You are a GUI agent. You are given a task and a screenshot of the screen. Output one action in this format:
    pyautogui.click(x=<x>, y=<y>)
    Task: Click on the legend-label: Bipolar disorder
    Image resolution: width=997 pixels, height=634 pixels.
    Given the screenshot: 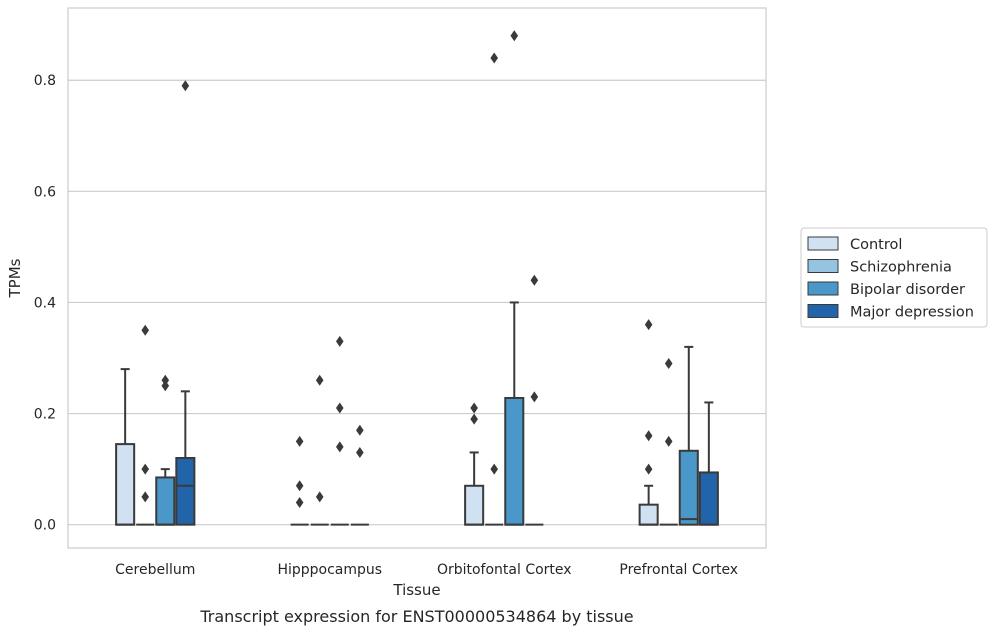 What is the action you would take?
    pyautogui.click(x=907, y=290)
    